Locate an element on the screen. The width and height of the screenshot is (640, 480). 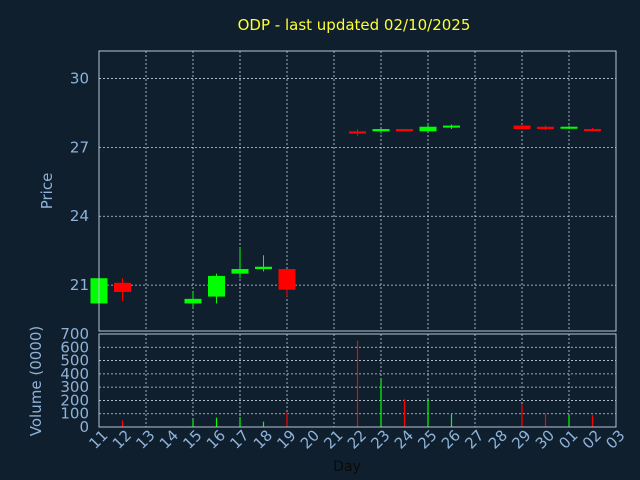
price-tick-label: 24 is located at coordinates (79, 216).